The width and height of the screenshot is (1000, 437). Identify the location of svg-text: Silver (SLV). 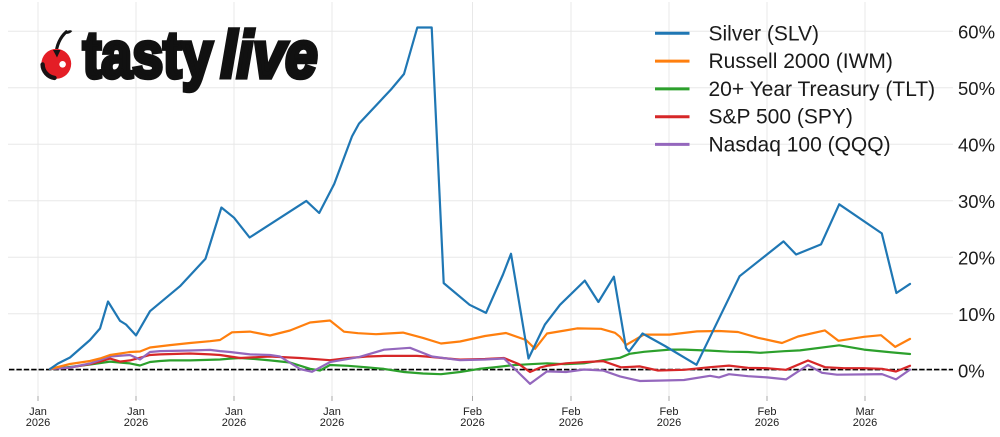
(764, 33).